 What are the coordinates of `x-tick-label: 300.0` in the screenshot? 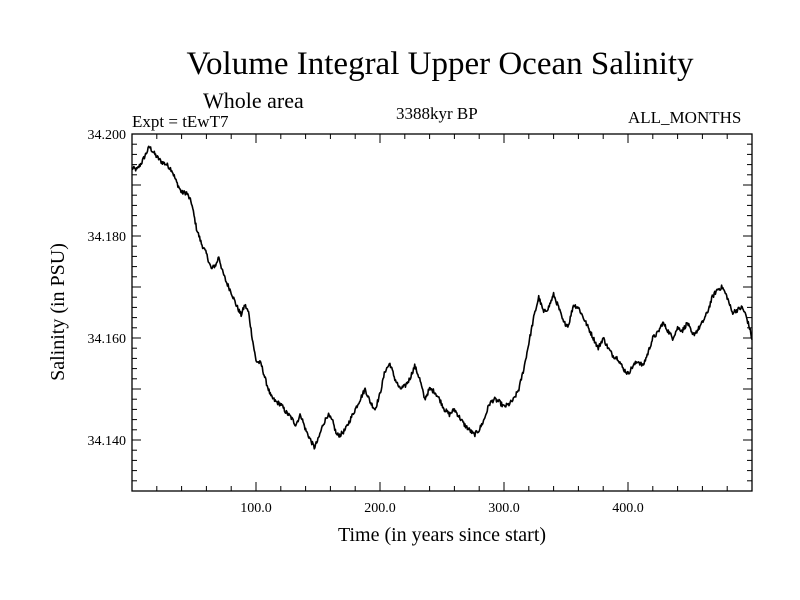 It's located at (504, 508).